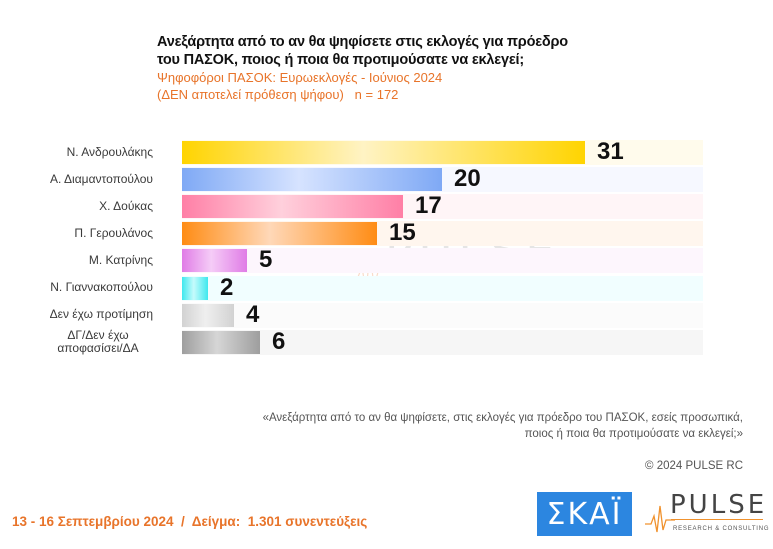 This screenshot has width=773, height=549. I want to click on chart-row: Α. Διαμαντοπούλου 20, so click(386, 179).